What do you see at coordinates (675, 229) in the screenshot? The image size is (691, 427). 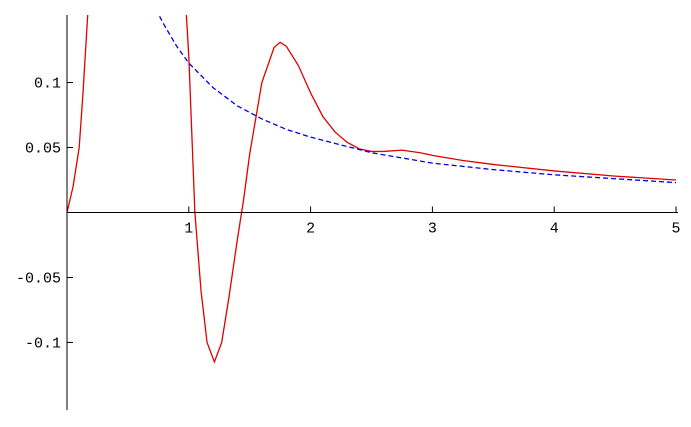 I see `x-tick-label: 5` at bounding box center [675, 229].